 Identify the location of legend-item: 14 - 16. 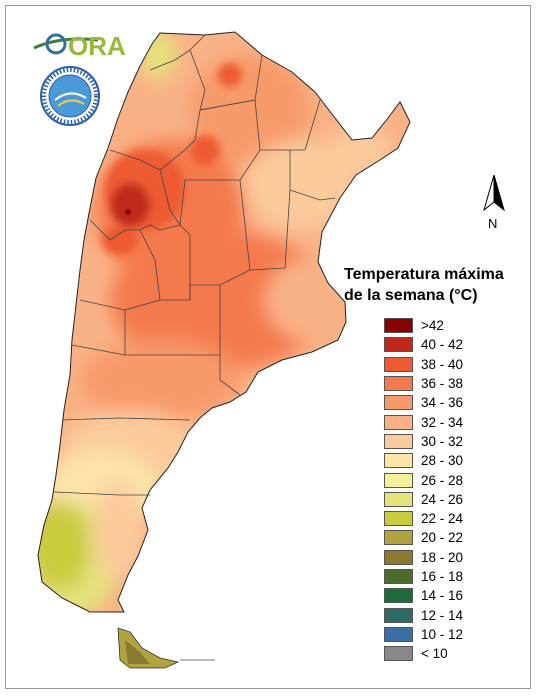
(423, 595).